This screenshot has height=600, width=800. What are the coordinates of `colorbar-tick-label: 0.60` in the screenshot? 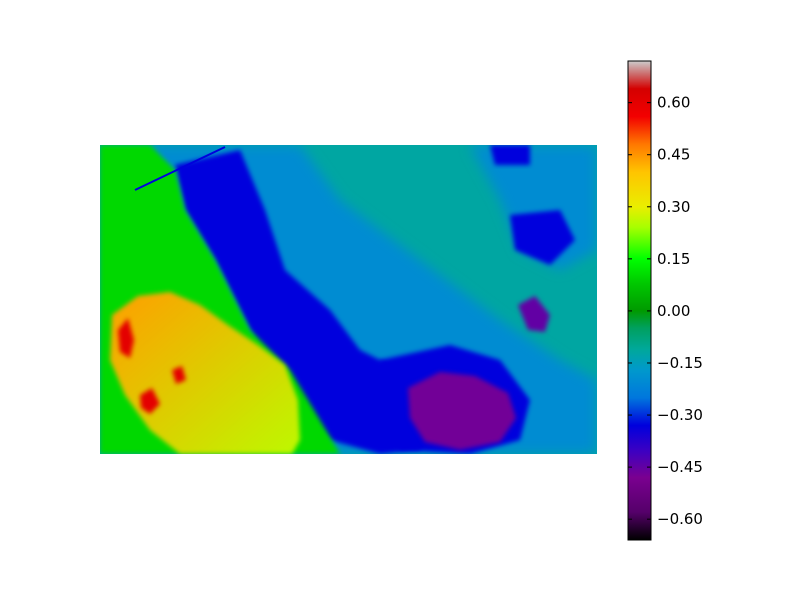 It's located at (673, 103).